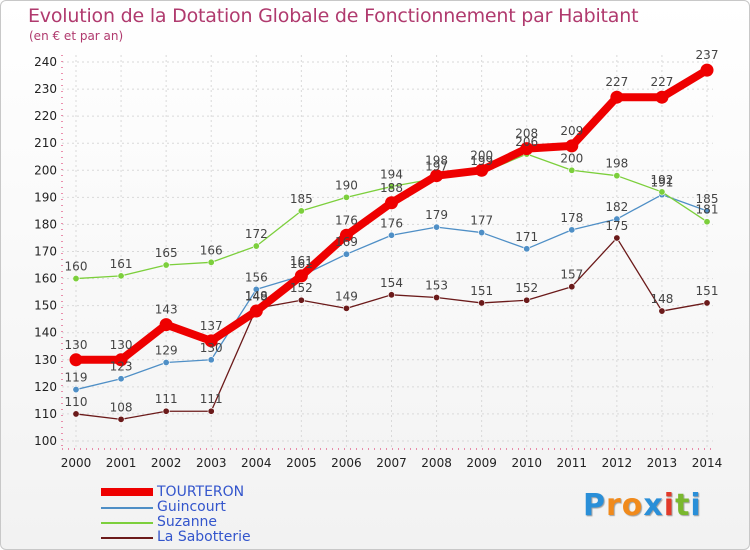 Image resolution: width=750 pixels, height=550 pixels. I want to click on y-tick-label: 180, so click(45, 224).